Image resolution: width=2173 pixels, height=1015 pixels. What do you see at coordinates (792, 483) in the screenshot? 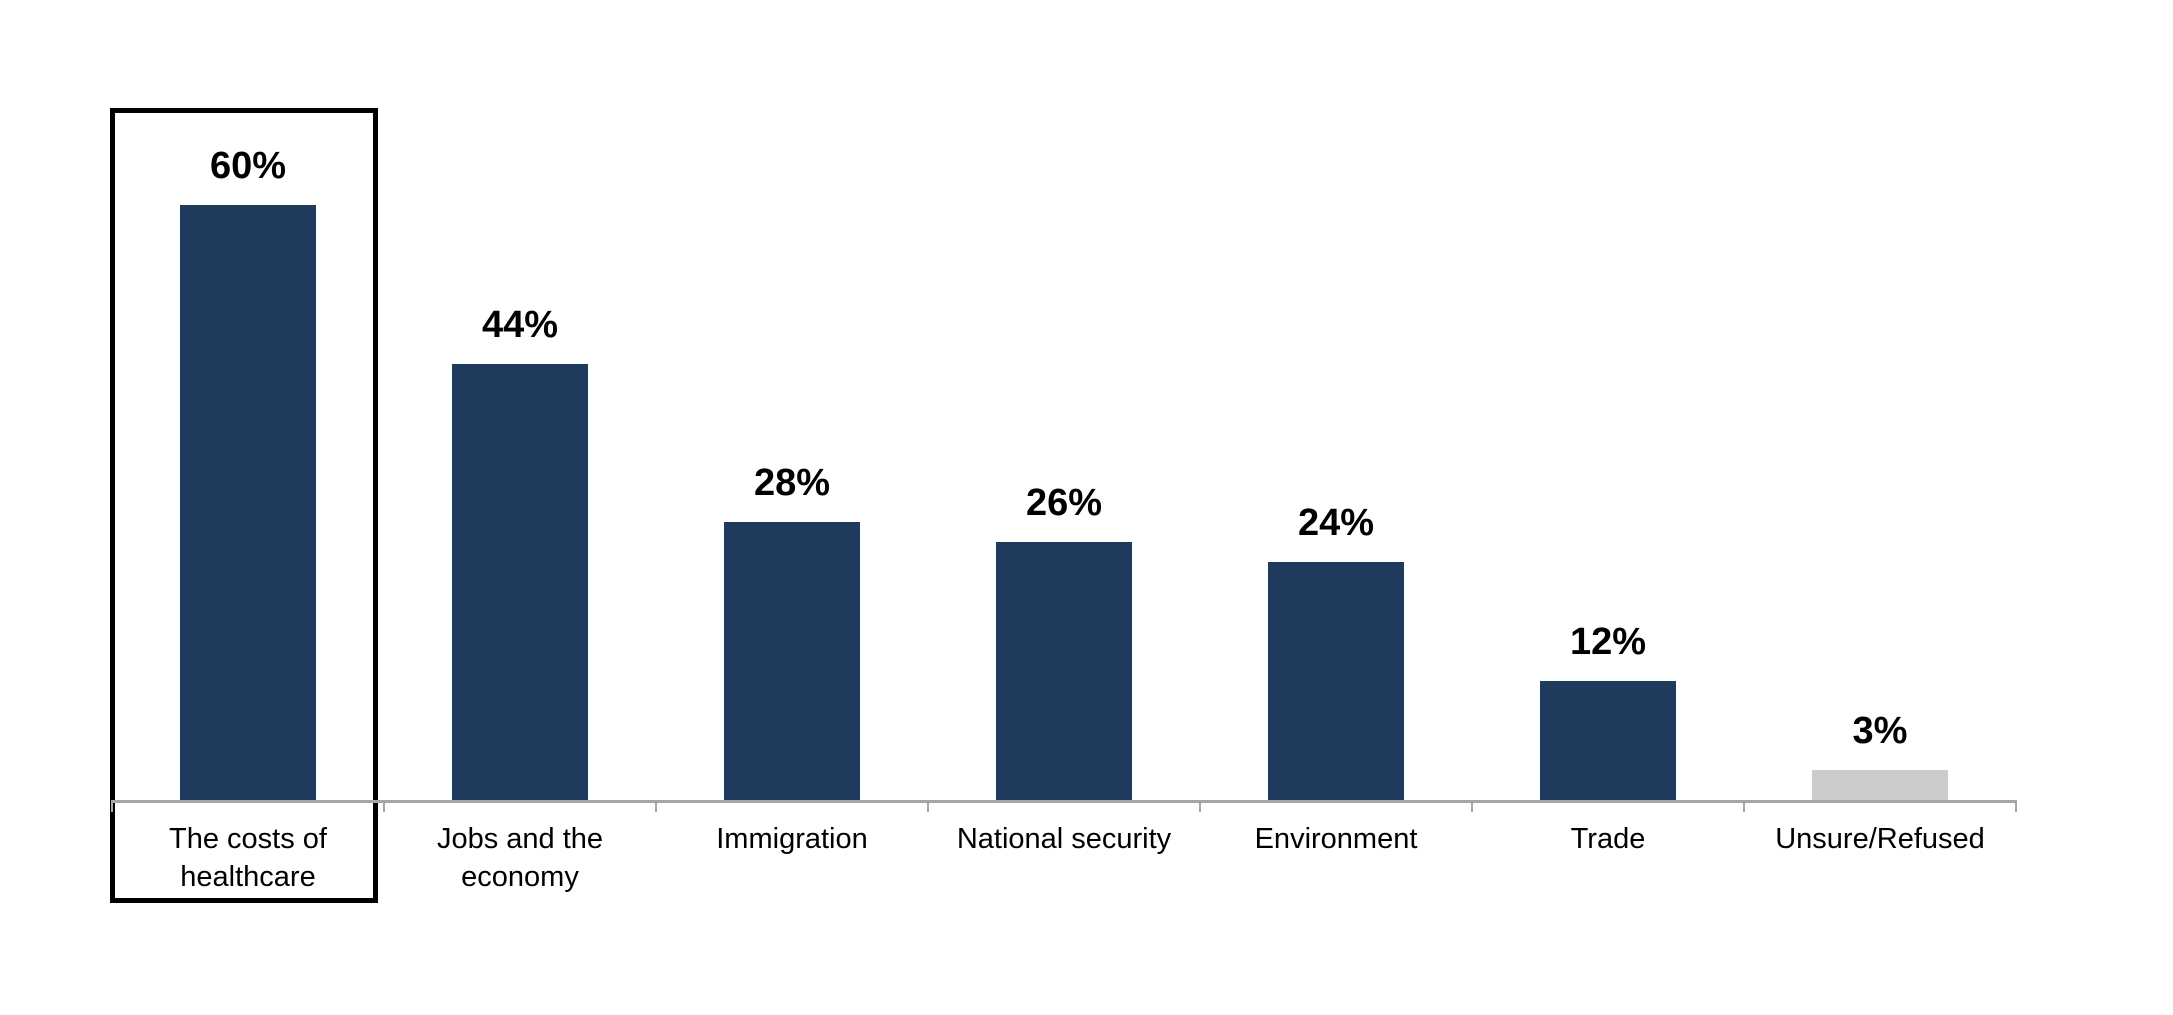
I see `bar-value-label: 28%` at bounding box center [792, 483].